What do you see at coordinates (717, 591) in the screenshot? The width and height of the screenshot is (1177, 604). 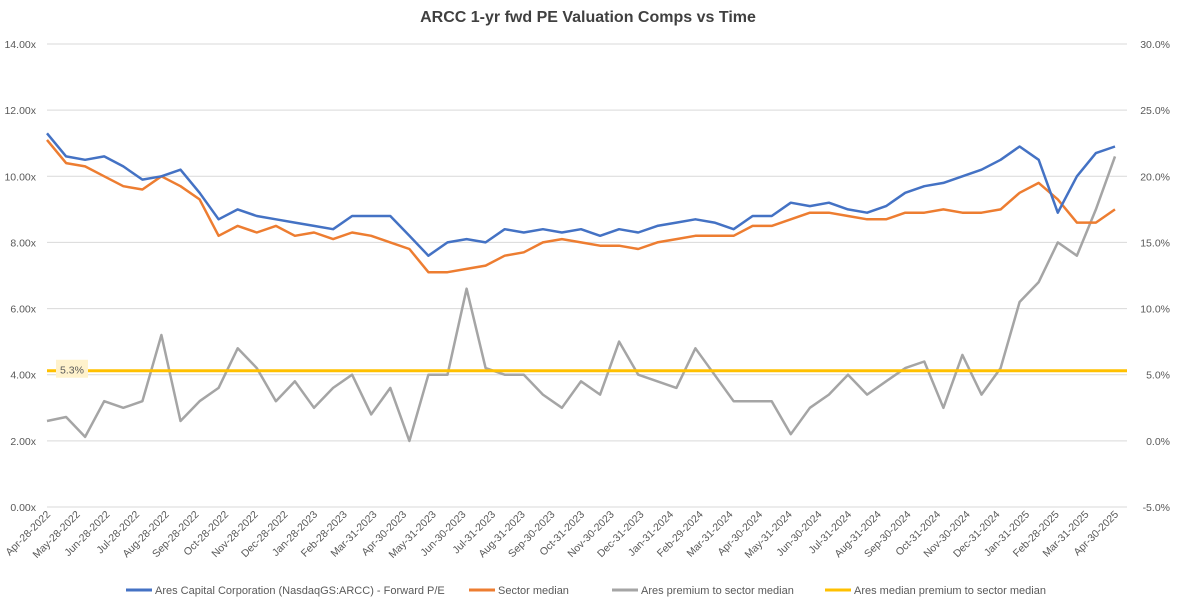 I see `legend-label: Ares premium to sector median` at bounding box center [717, 591].